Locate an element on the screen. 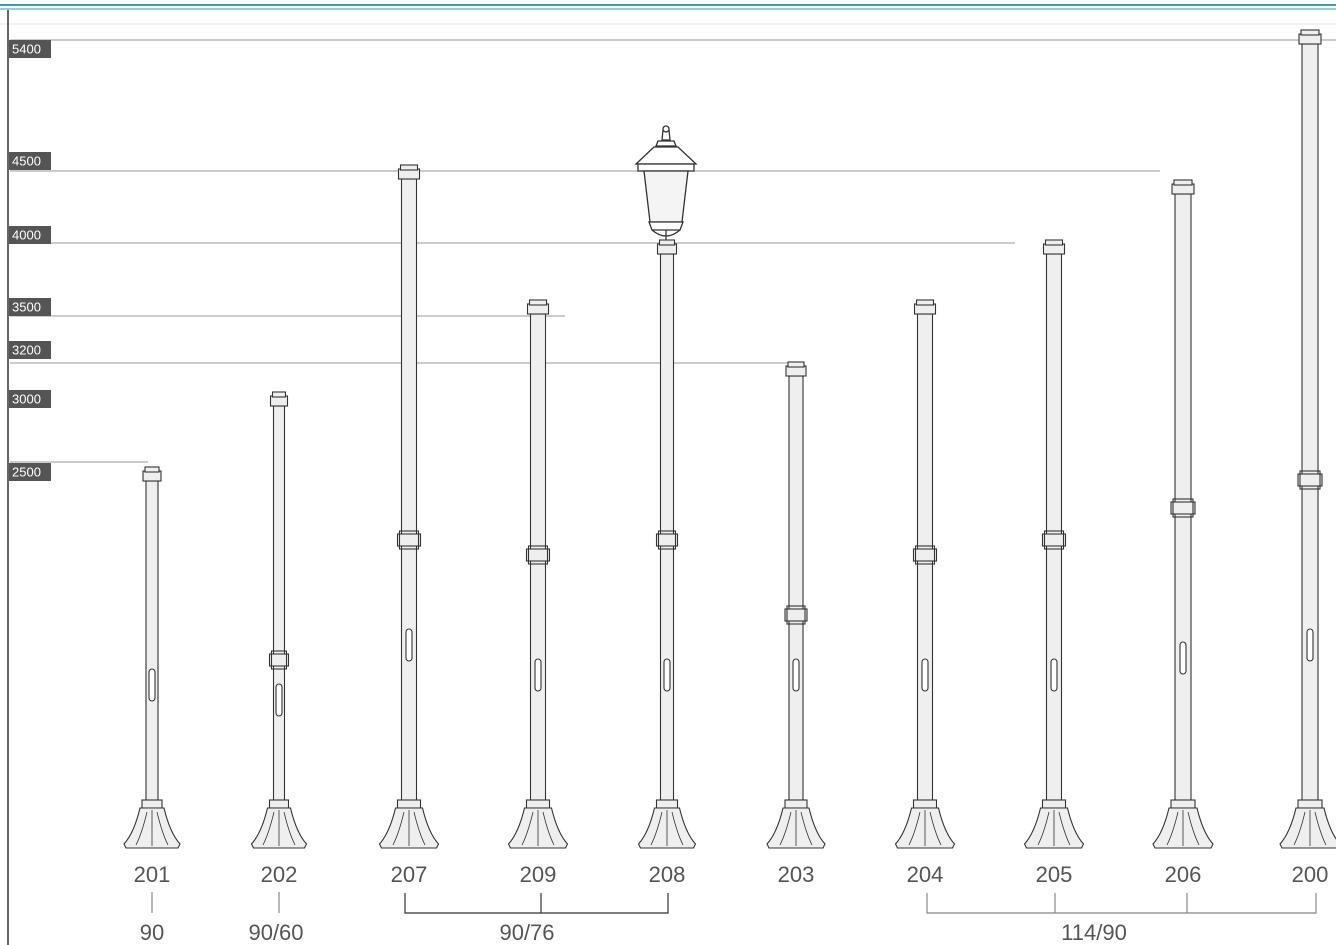 Image resolution: width=1336 pixels, height=945 pixels. height-label: 2500 is located at coordinates (26, 471).